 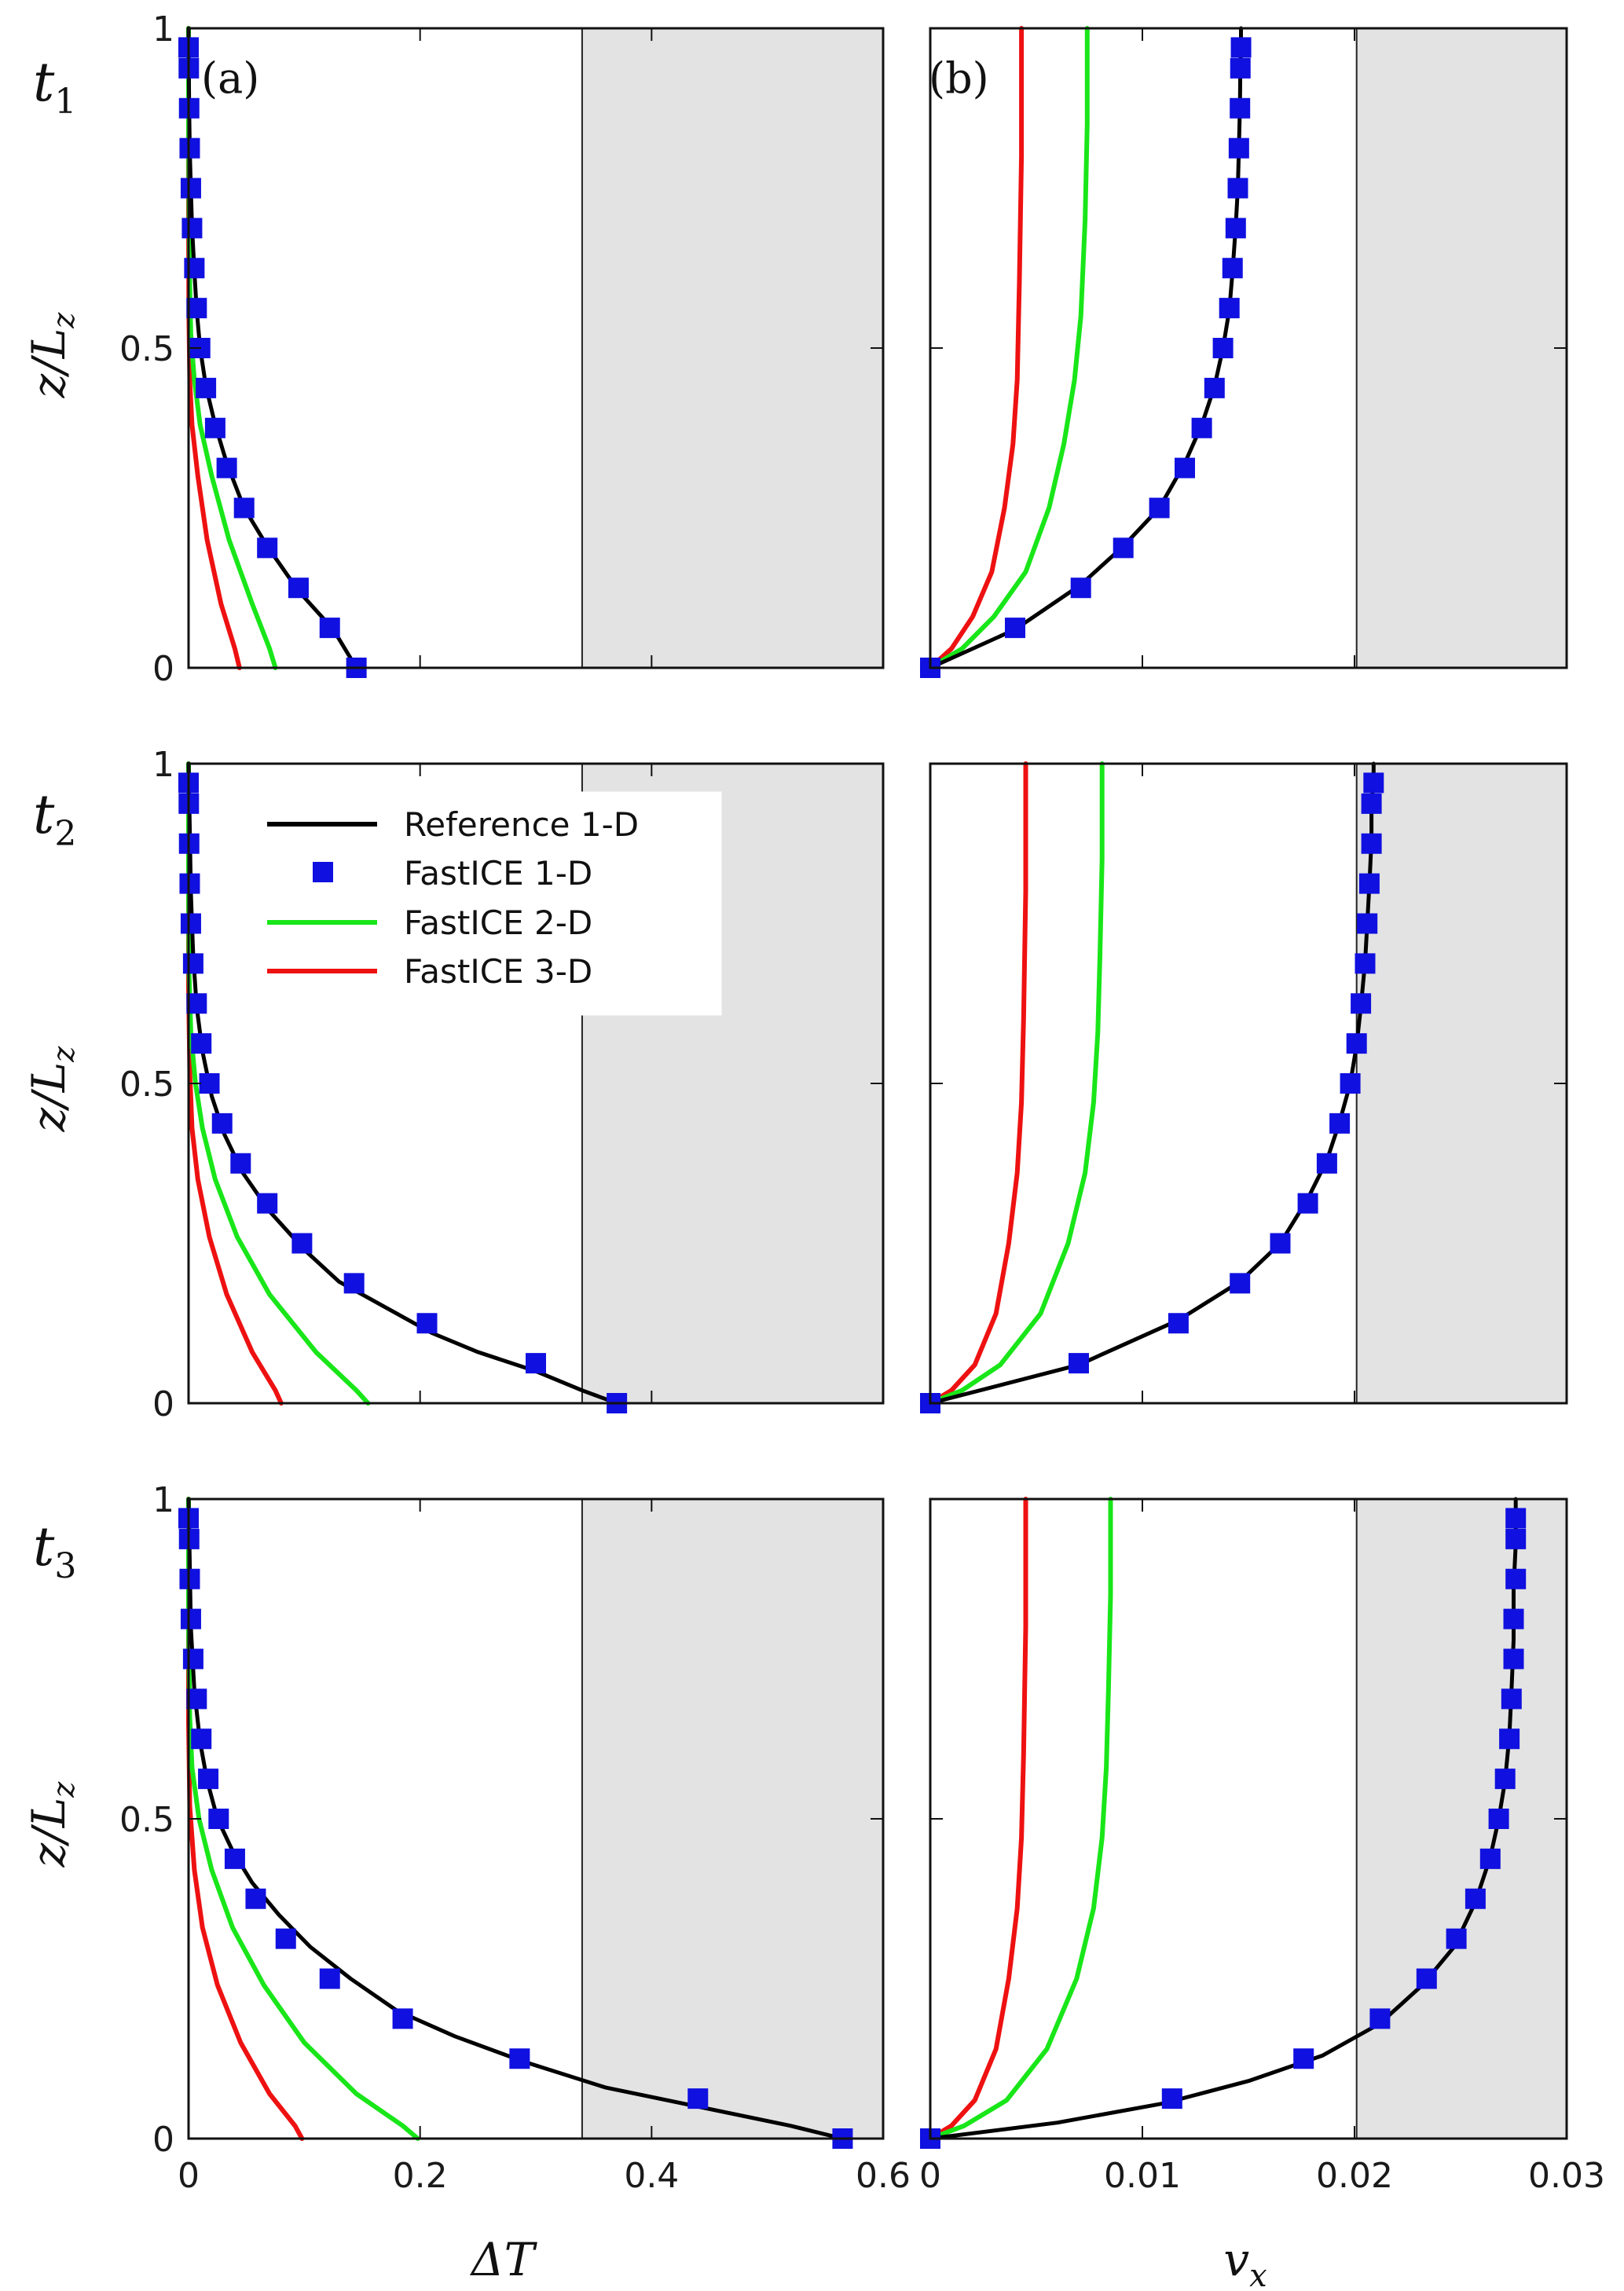 What do you see at coordinates (1244, 1087) in the screenshot?
I see `panel-t2-b` at bounding box center [1244, 1087].